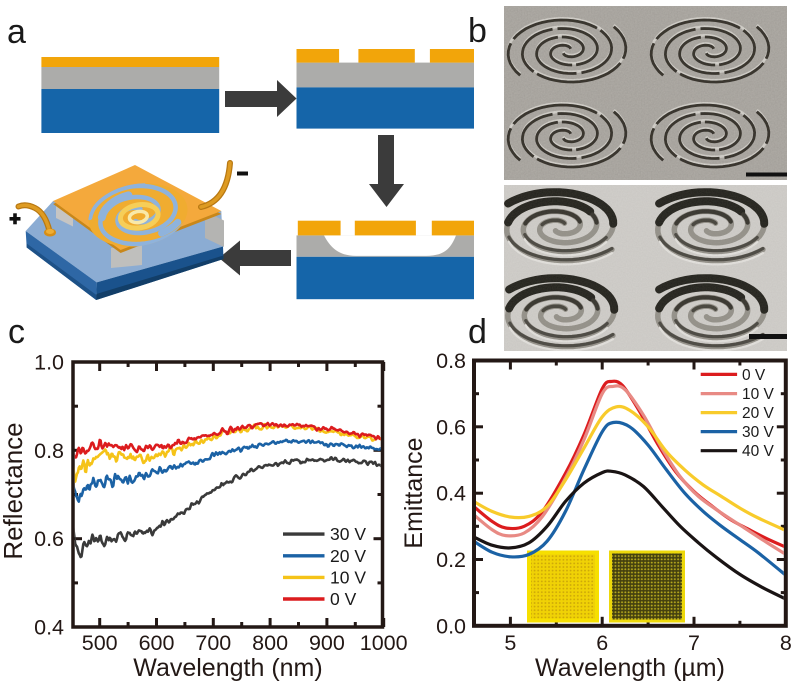 Image resolution: width=800 pixels, height=694 pixels. Describe the element at coordinates (157, 643) in the screenshot. I see `svg-text: 600` at that location.